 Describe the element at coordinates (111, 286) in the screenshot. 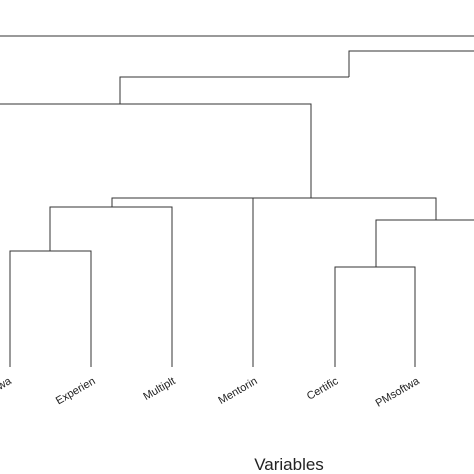

I see `branch-left-group` at that location.